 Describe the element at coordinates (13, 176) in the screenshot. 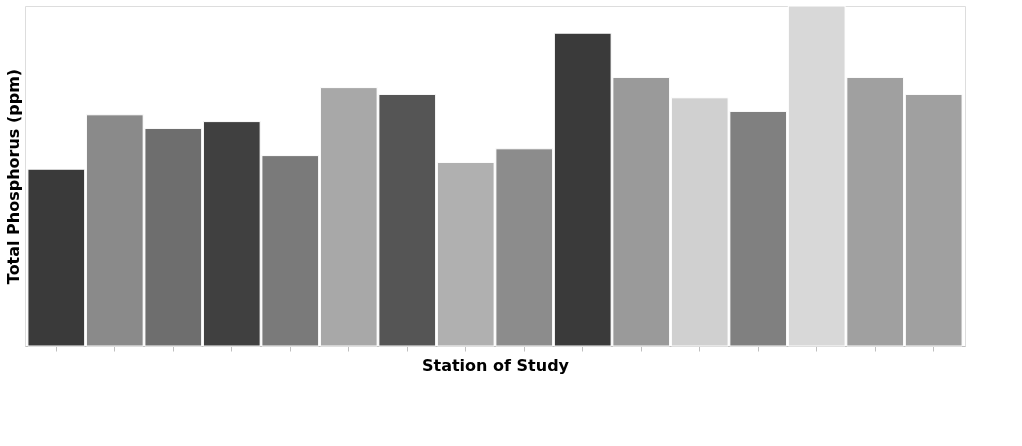

I see `y-axis-title: Total Phosphorus (ppm)` at that location.